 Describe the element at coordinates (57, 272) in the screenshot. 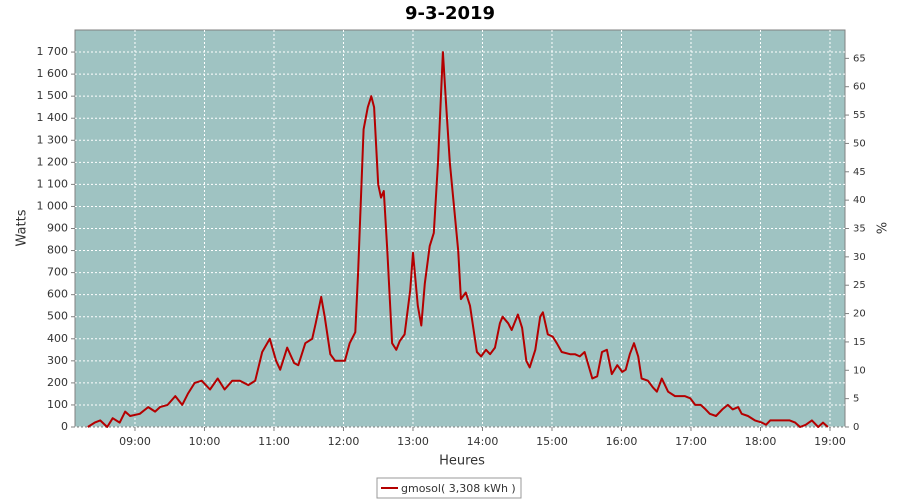

I see `y-tick-label: 700` at that location.